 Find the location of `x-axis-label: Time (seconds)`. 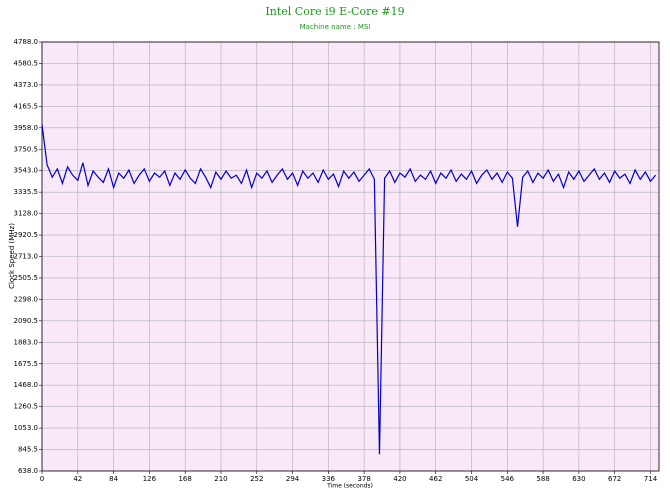

x-axis-label: Time (seconds) is located at coordinates (349, 486).